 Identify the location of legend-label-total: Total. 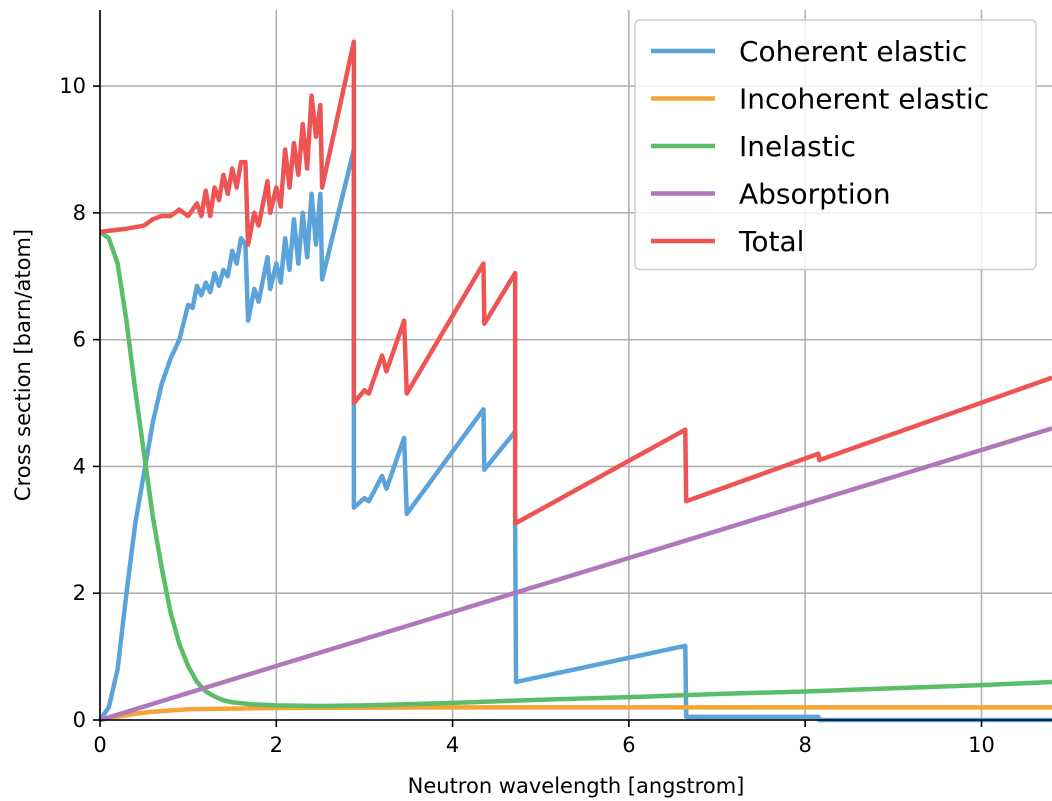
(771, 241).